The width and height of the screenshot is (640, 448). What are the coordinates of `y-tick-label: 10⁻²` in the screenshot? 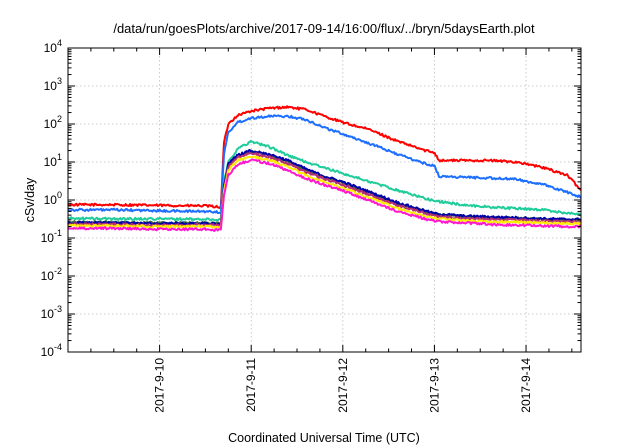 It's located at (51, 274).